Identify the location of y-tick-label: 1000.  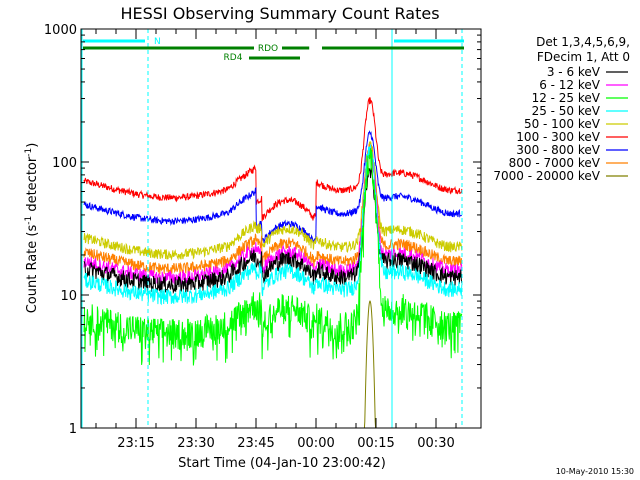
(60, 30).